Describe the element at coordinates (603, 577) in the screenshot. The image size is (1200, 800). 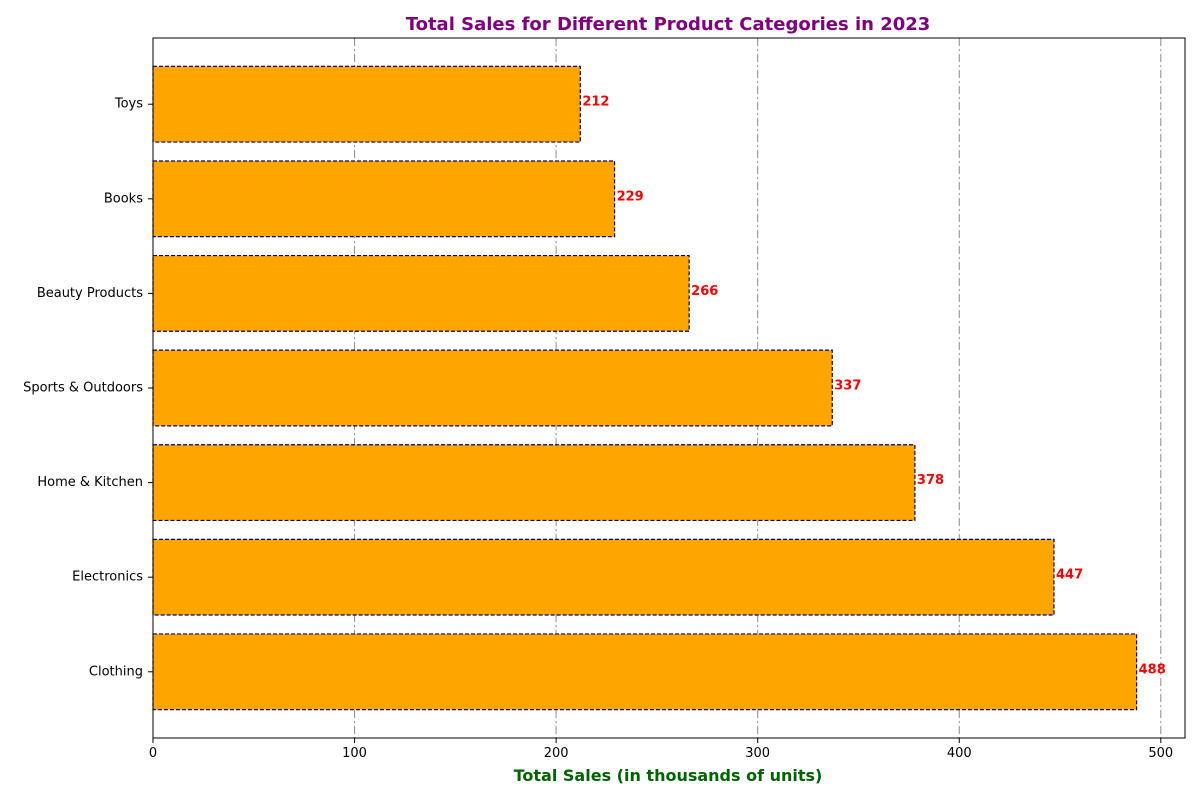
I see `bar-electronics` at that location.